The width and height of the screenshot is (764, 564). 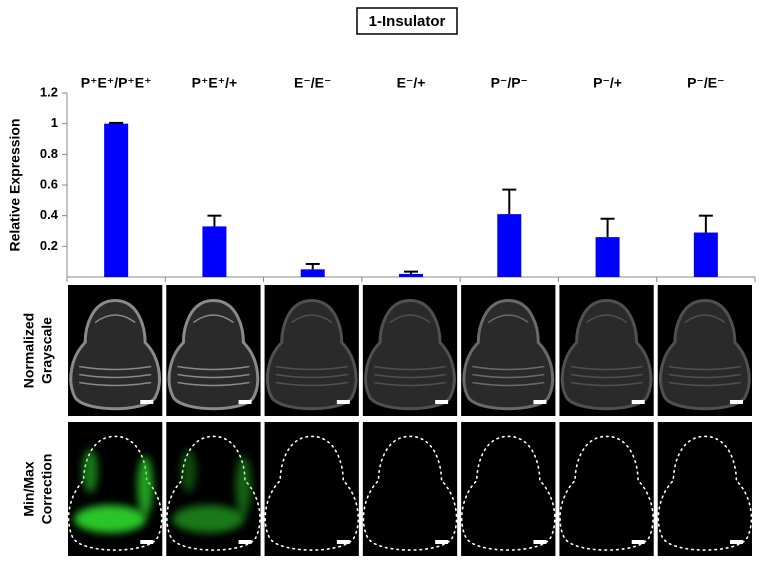 What do you see at coordinates (705, 83) in the screenshot?
I see `x-tick-label: P⁻/E⁻` at bounding box center [705, 83].